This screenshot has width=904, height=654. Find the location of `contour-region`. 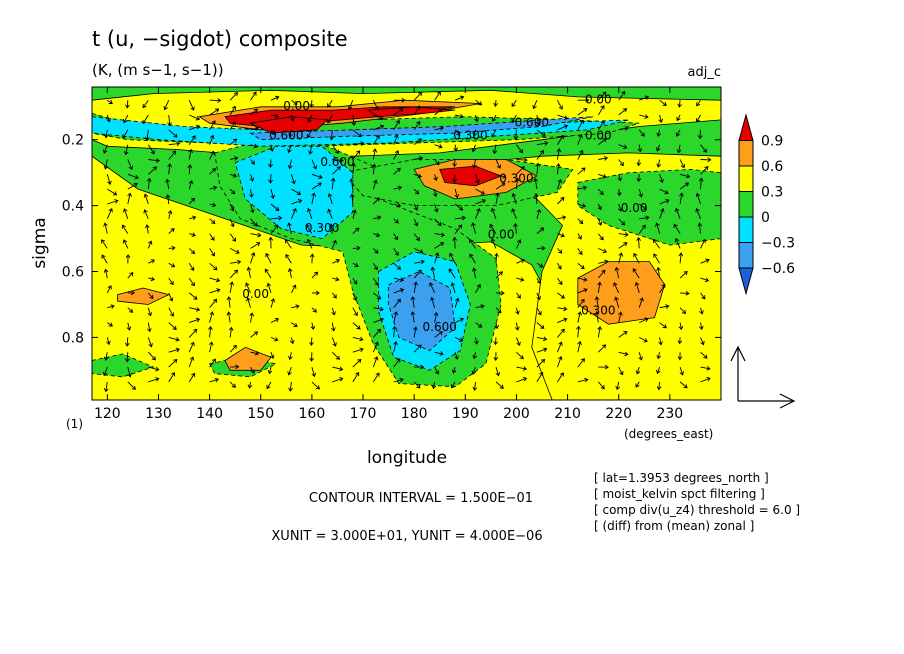

contour-region is located at coordinates (143, 296).